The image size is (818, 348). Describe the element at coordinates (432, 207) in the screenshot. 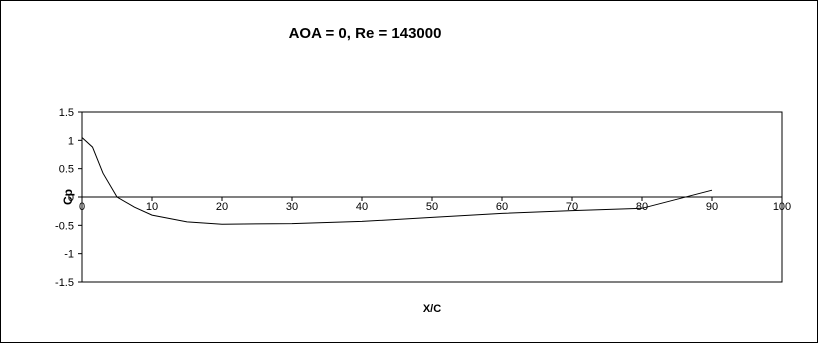

I see `x-tick-label: 50` at that location.